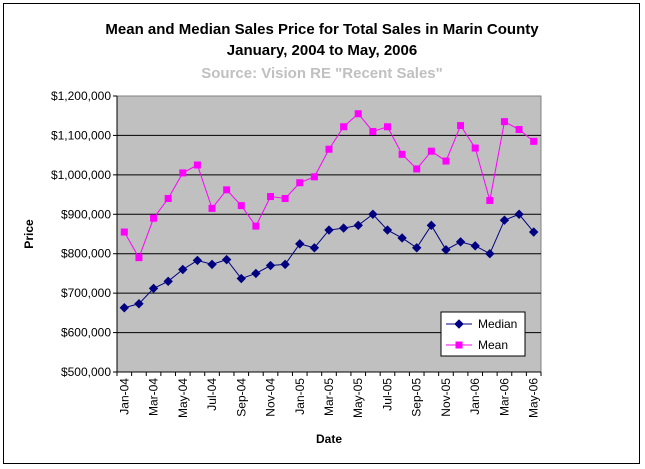 The image size is (645, 469). Describe the element at coordinates (86, 293) in the screenshot. I see `y-tick-label: $700,000` at that location.